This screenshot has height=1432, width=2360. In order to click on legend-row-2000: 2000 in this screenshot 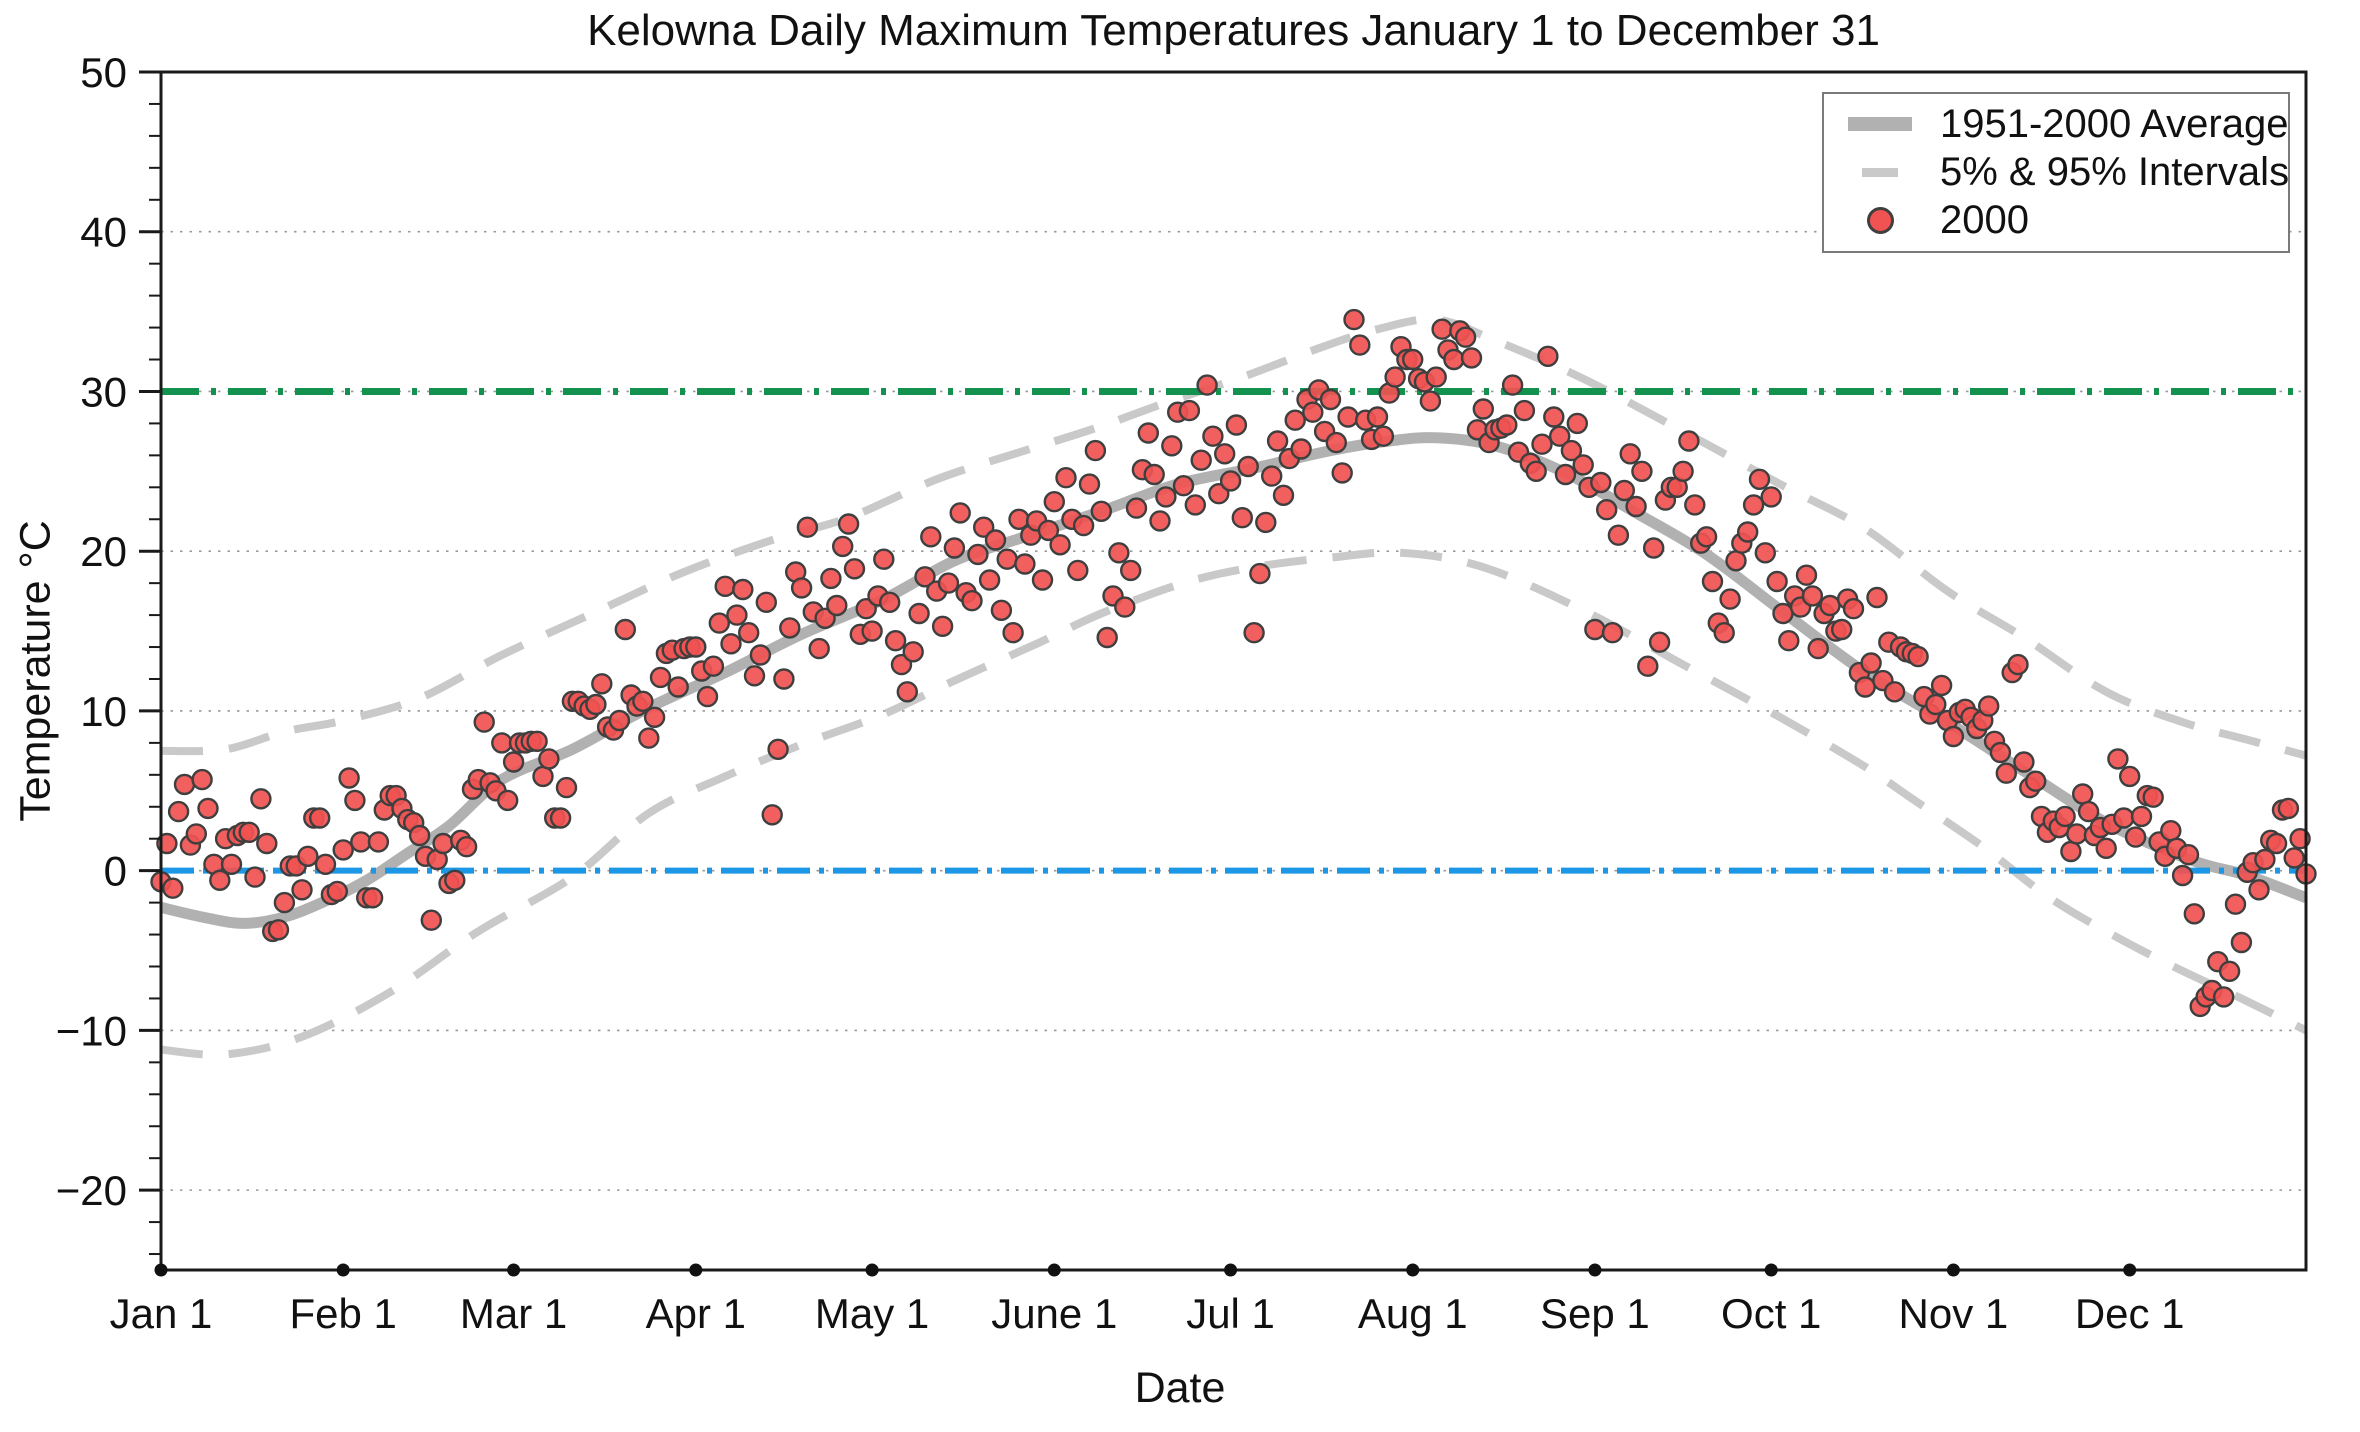, I will do `click(2056, 220)`.